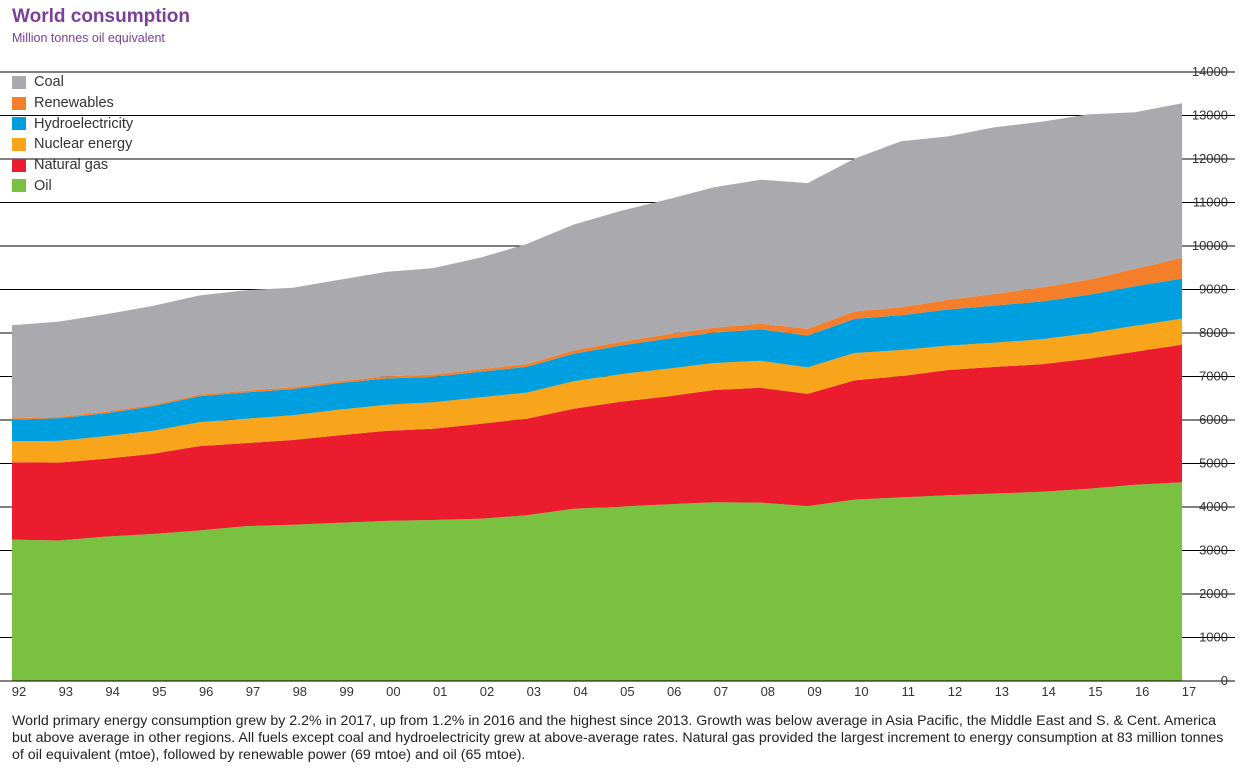 The image size is (1250, 781). Describe the element at coordinates (814, 691) in the screenshot. I see `x-tick-label: 09` at that location.